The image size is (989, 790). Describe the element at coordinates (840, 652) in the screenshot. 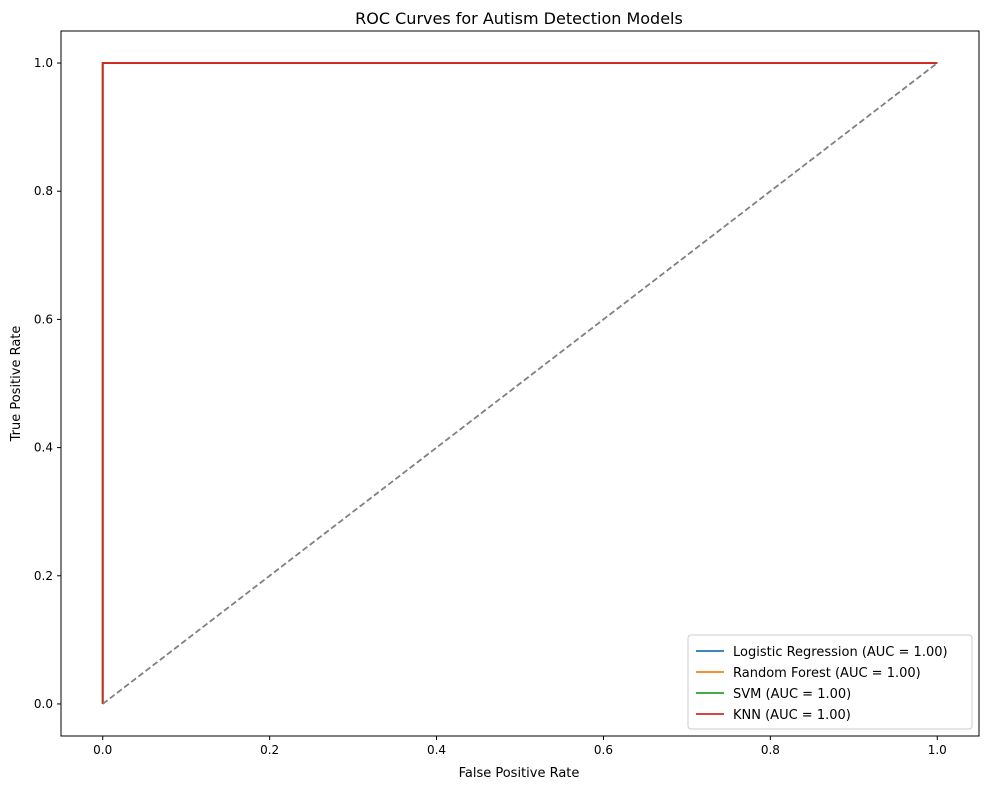

I see `legend-label: Logistic Regression (AUC = 1.00)` at that location.